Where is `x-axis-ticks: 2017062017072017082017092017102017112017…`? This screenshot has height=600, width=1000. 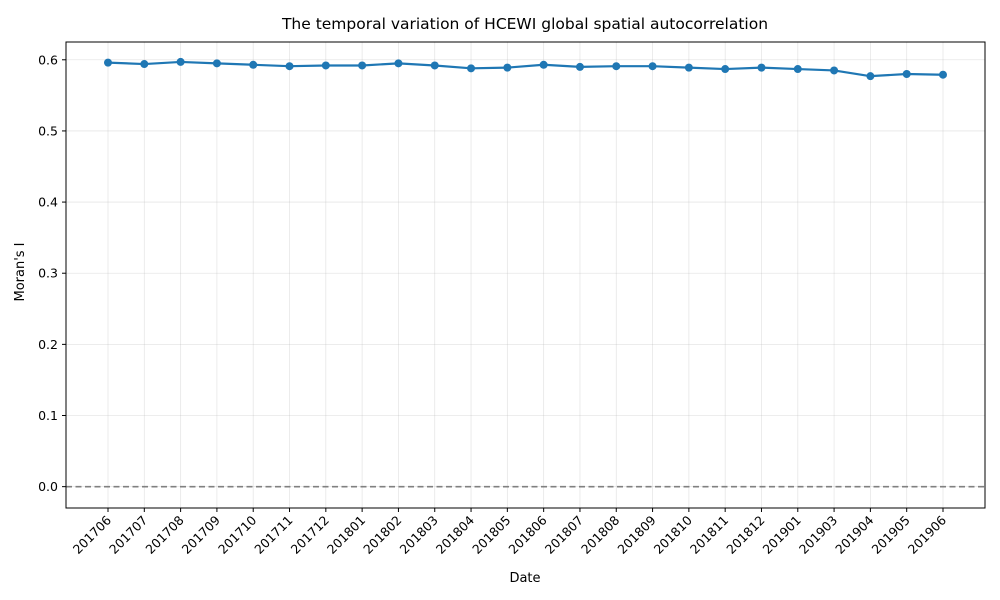 x-axis-ticks: 2017062017072017082017092017102017112017… is located at coordinates (509, 532).